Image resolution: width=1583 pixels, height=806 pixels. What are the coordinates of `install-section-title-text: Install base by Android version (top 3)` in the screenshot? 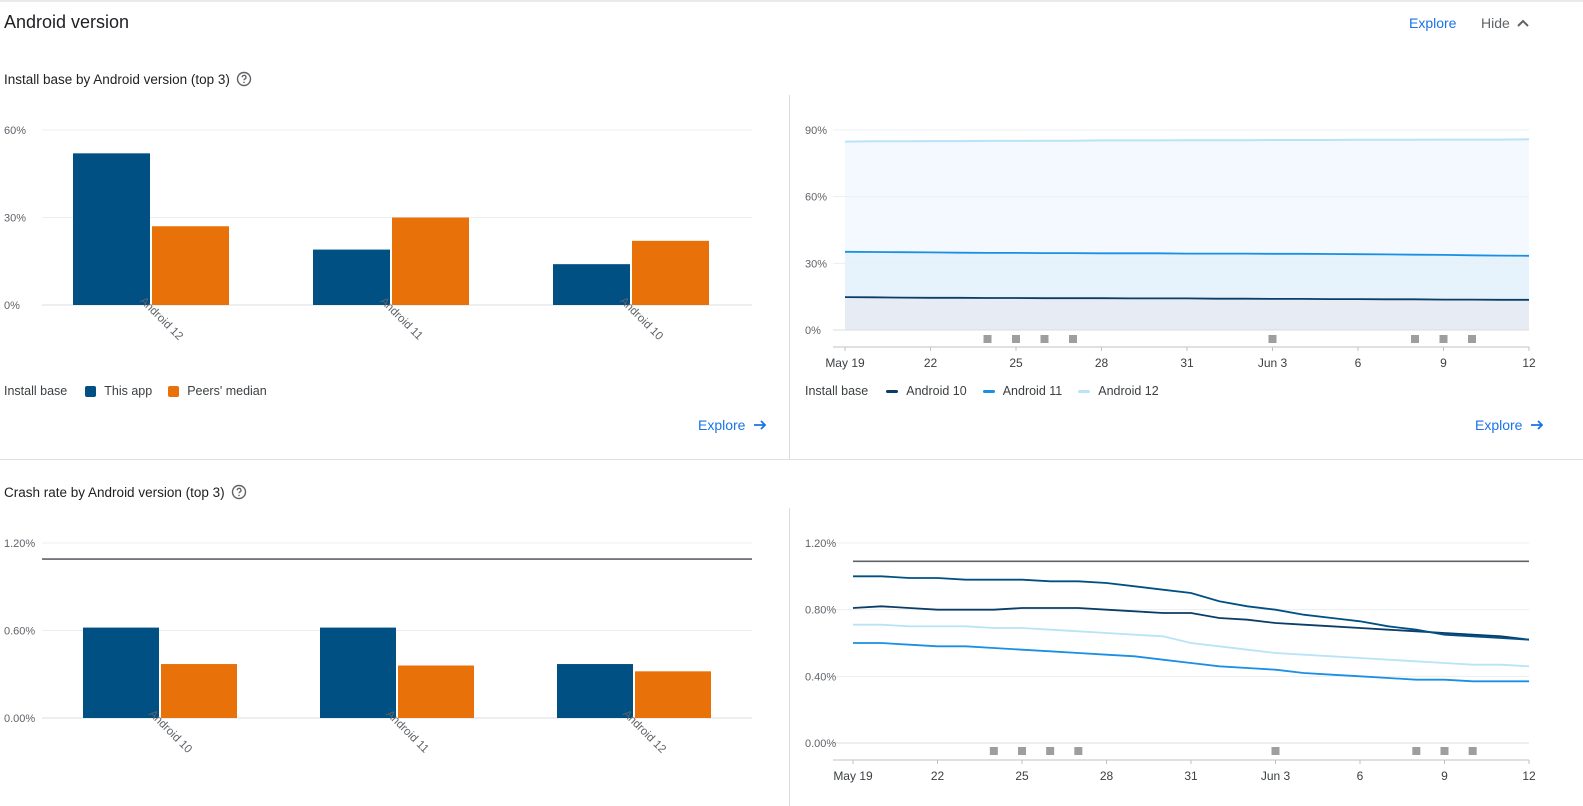 It's located at (117, 79).